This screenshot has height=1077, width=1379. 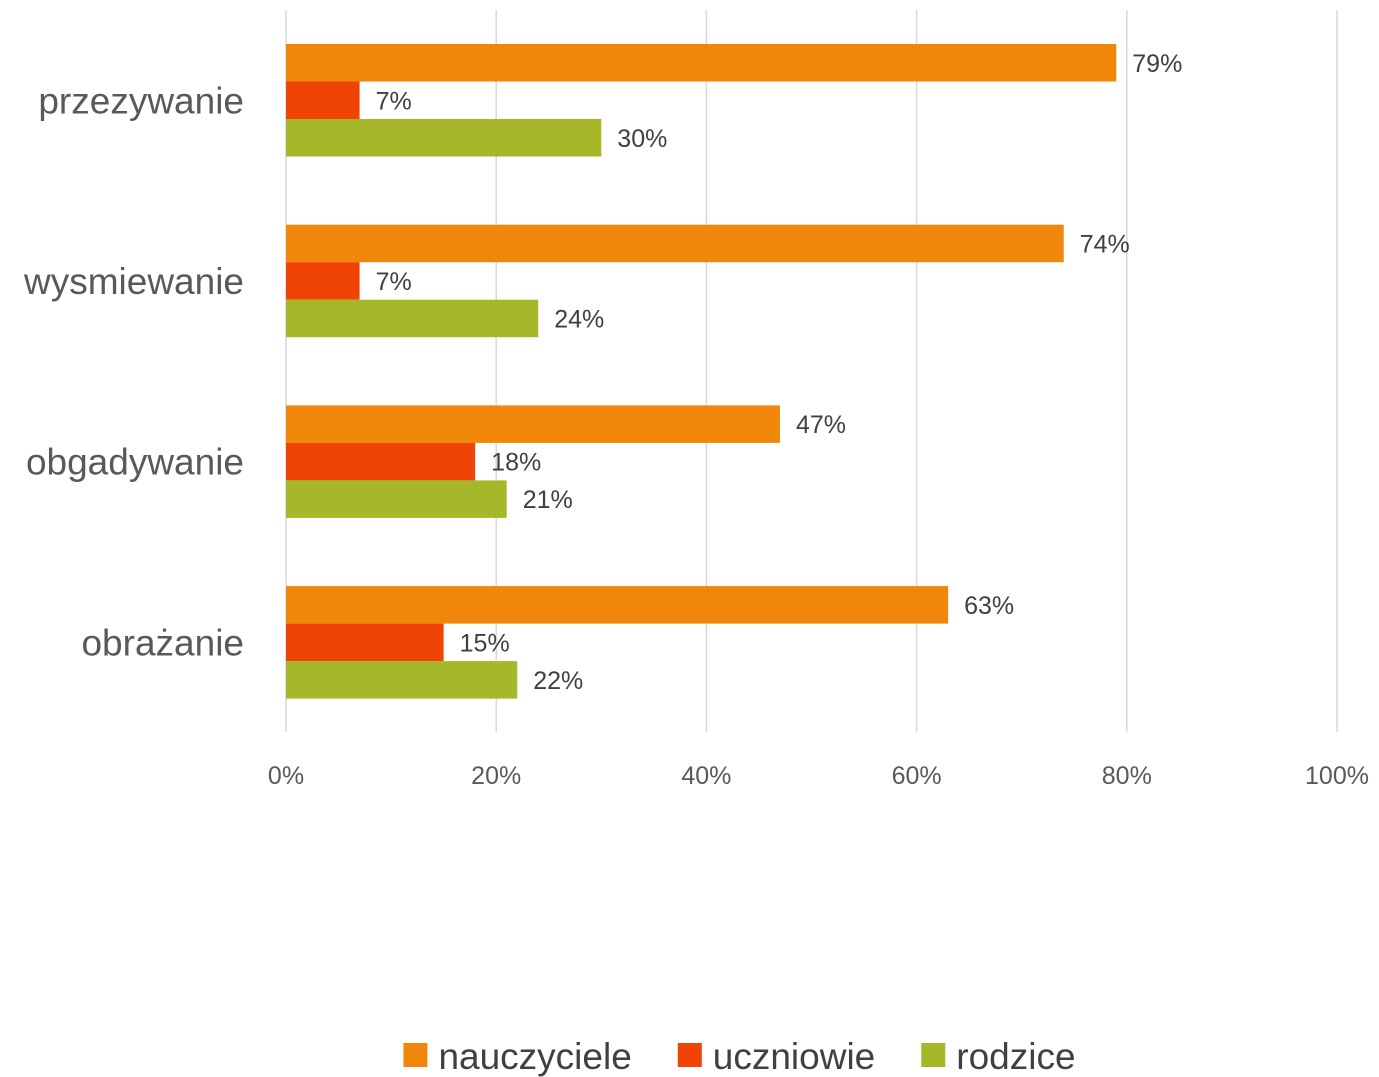 What do you see at coordinates (485, 643) in the screenshot?
I see `data-label: 15%` at bounding box center [485, 643].